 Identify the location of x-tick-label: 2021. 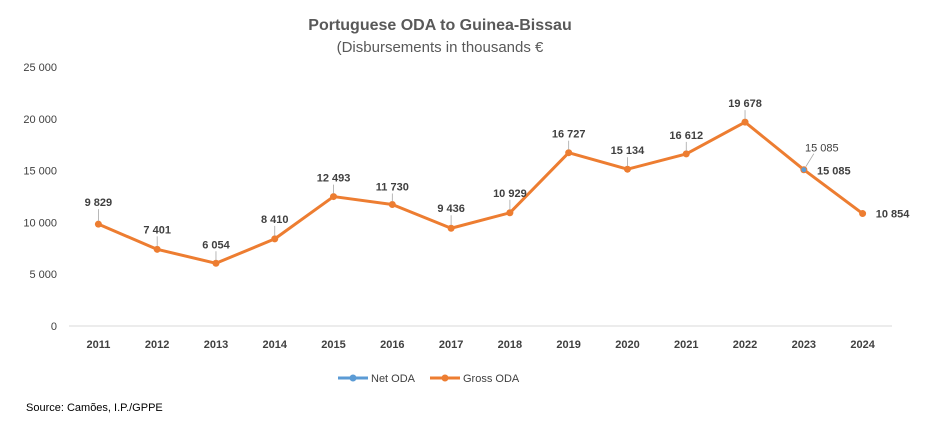
(686, 345).